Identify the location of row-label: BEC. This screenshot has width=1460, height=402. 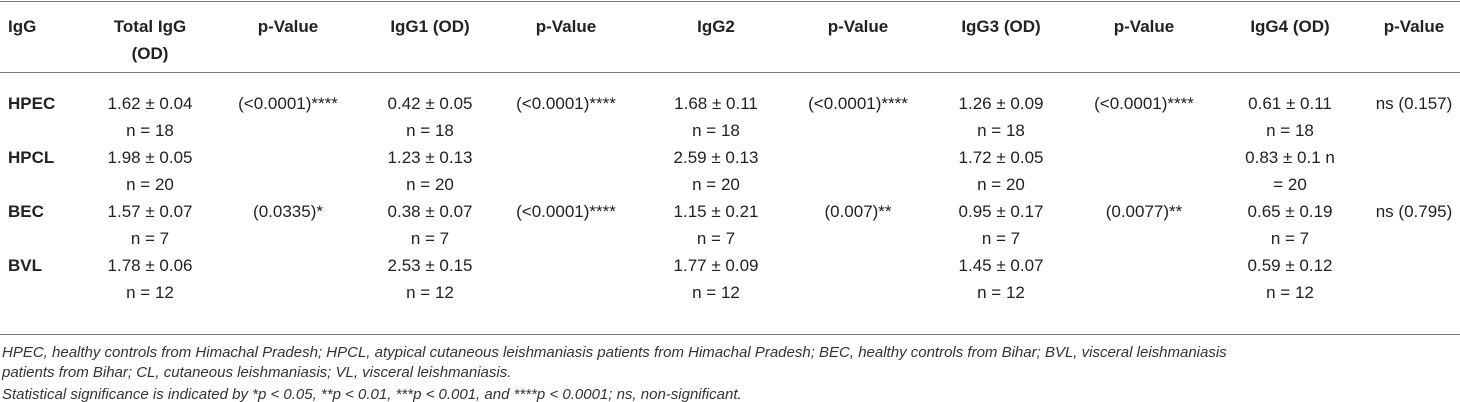
(26, 211).